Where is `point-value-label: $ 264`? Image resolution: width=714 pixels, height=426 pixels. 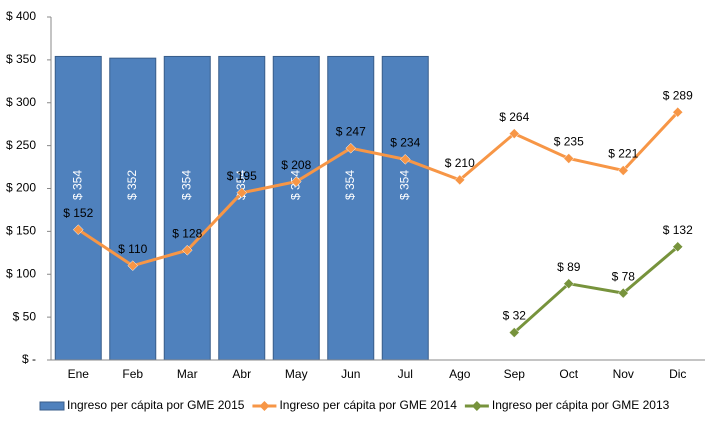 point-value-label: $ 264 is located at coordinates (514, 117).